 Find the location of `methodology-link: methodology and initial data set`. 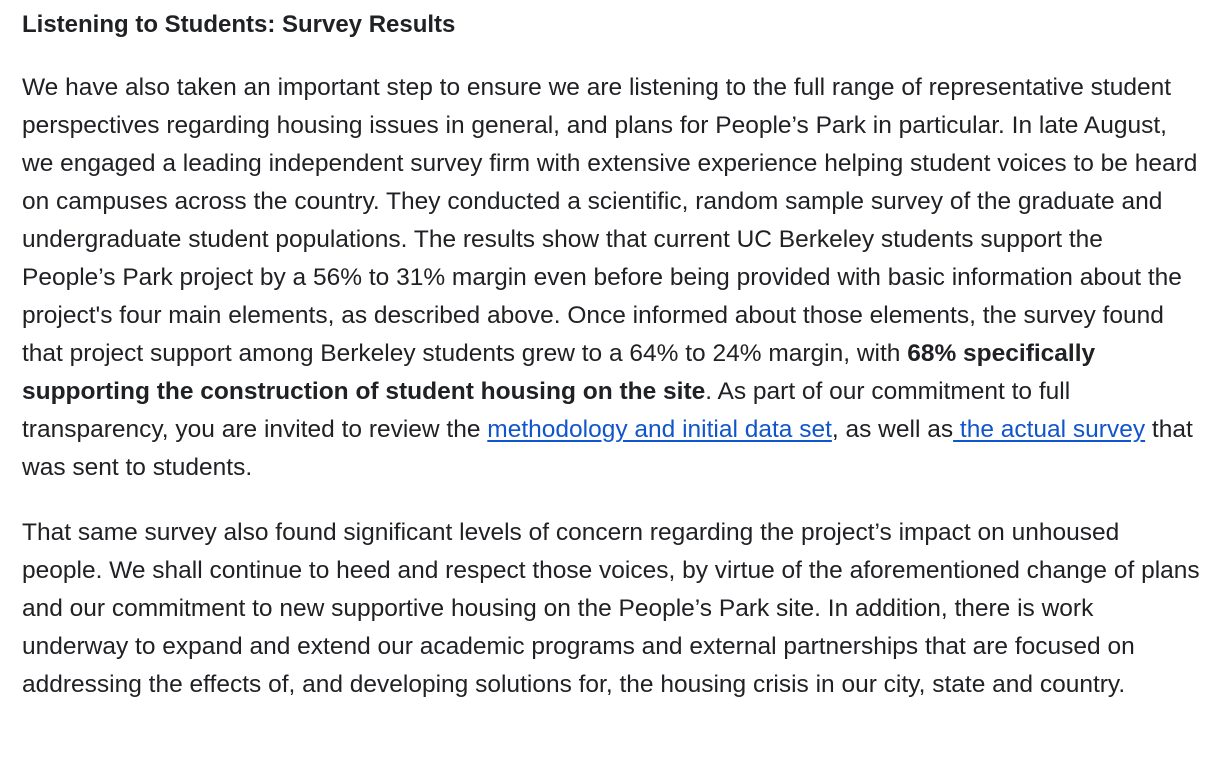

methodology-link: methodology and initial data set is located at coordinates (659, 429).